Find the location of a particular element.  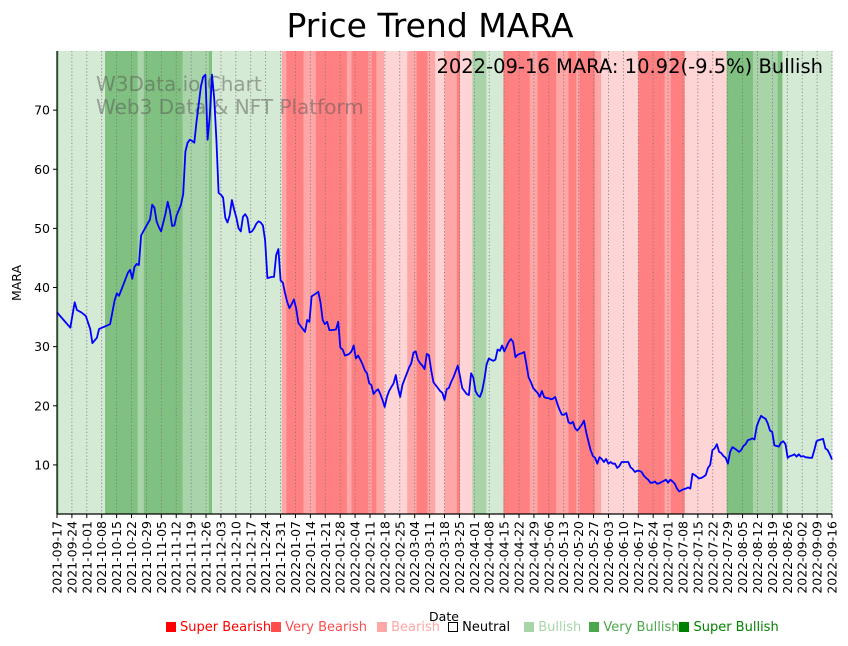

legend-label-super-bearish: Super Bearish is located at coordinates (226, 627).